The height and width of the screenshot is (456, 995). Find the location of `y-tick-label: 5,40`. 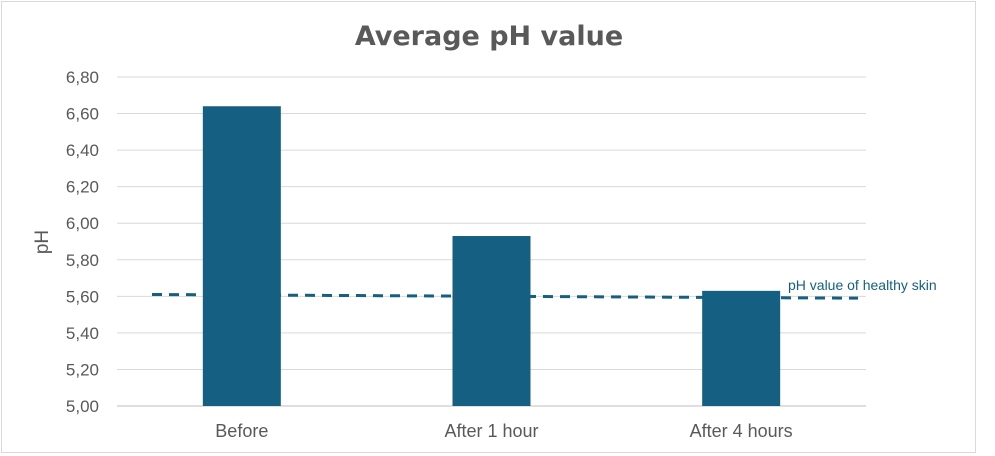

y-tick-label: 5,40 is located at coordinates (82, 333).